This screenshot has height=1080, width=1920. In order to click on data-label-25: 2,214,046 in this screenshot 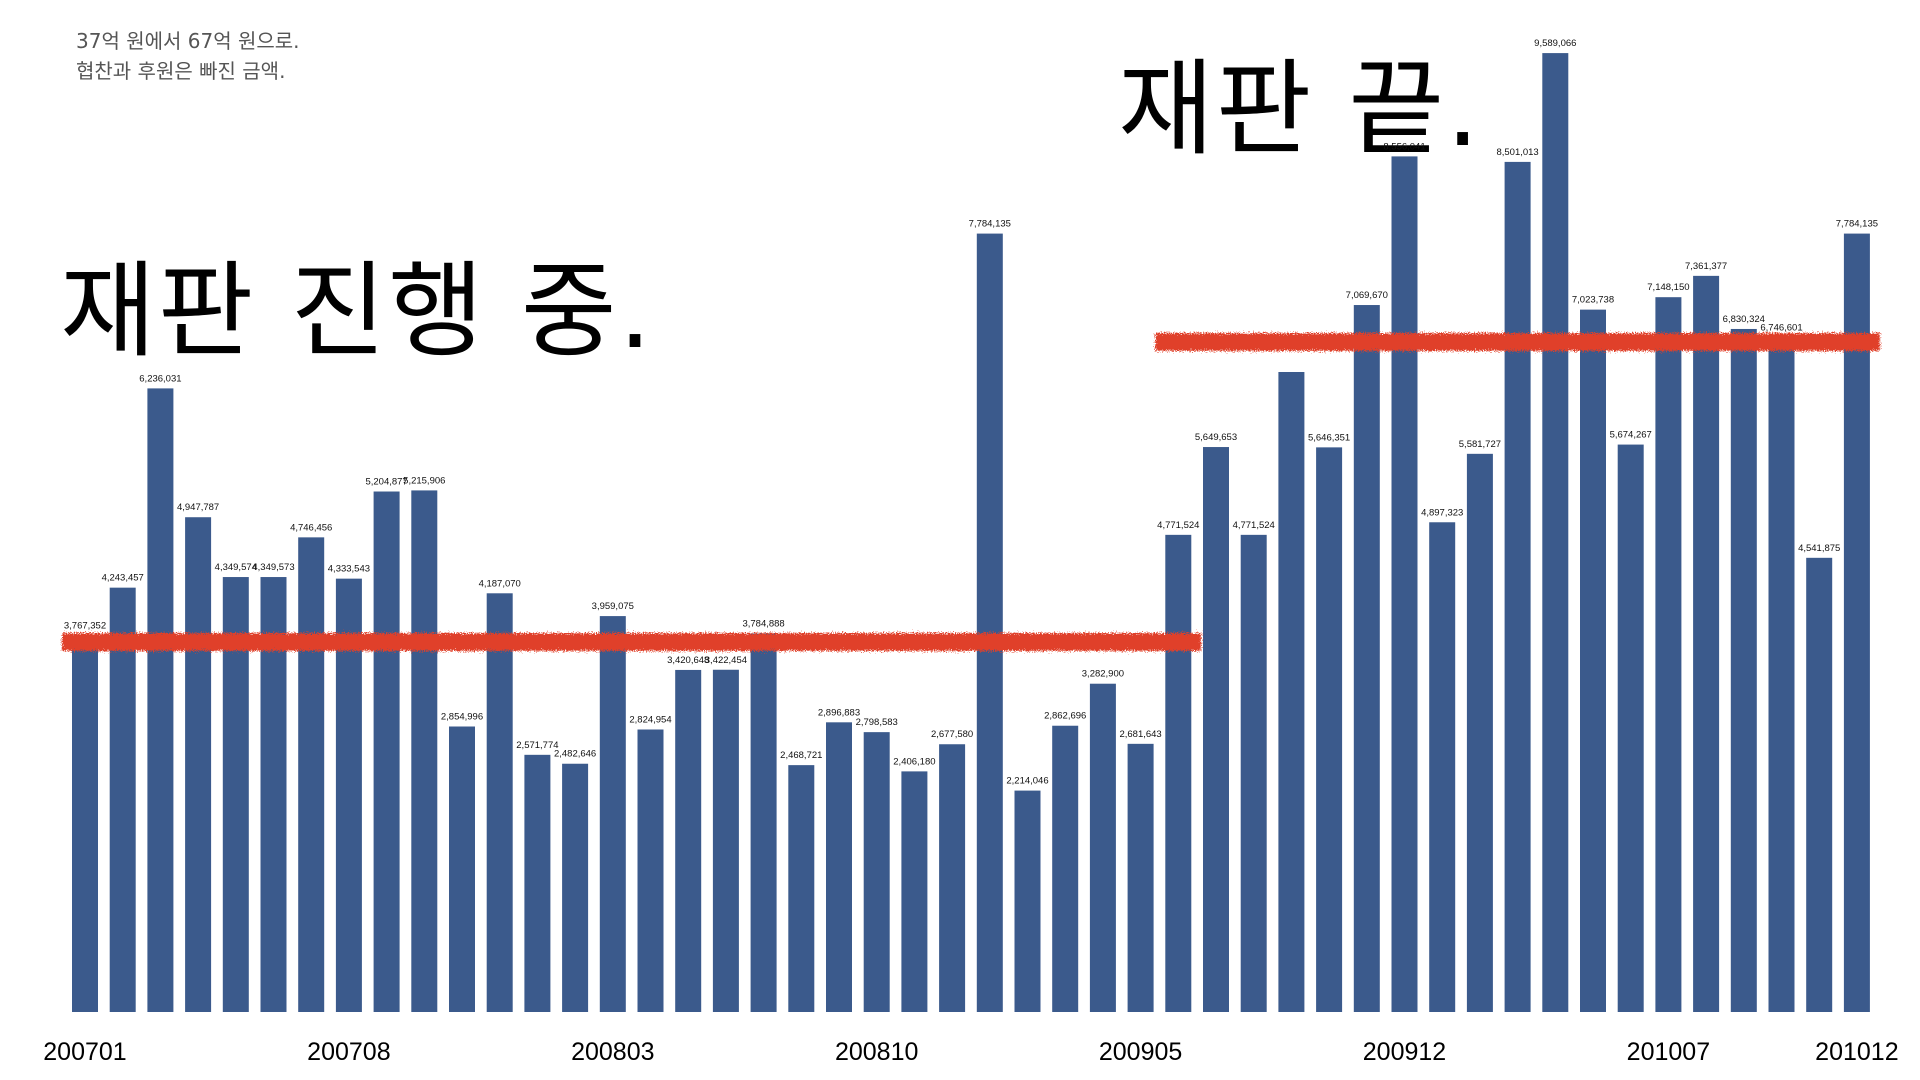, I will do `click(1027, 781)`.